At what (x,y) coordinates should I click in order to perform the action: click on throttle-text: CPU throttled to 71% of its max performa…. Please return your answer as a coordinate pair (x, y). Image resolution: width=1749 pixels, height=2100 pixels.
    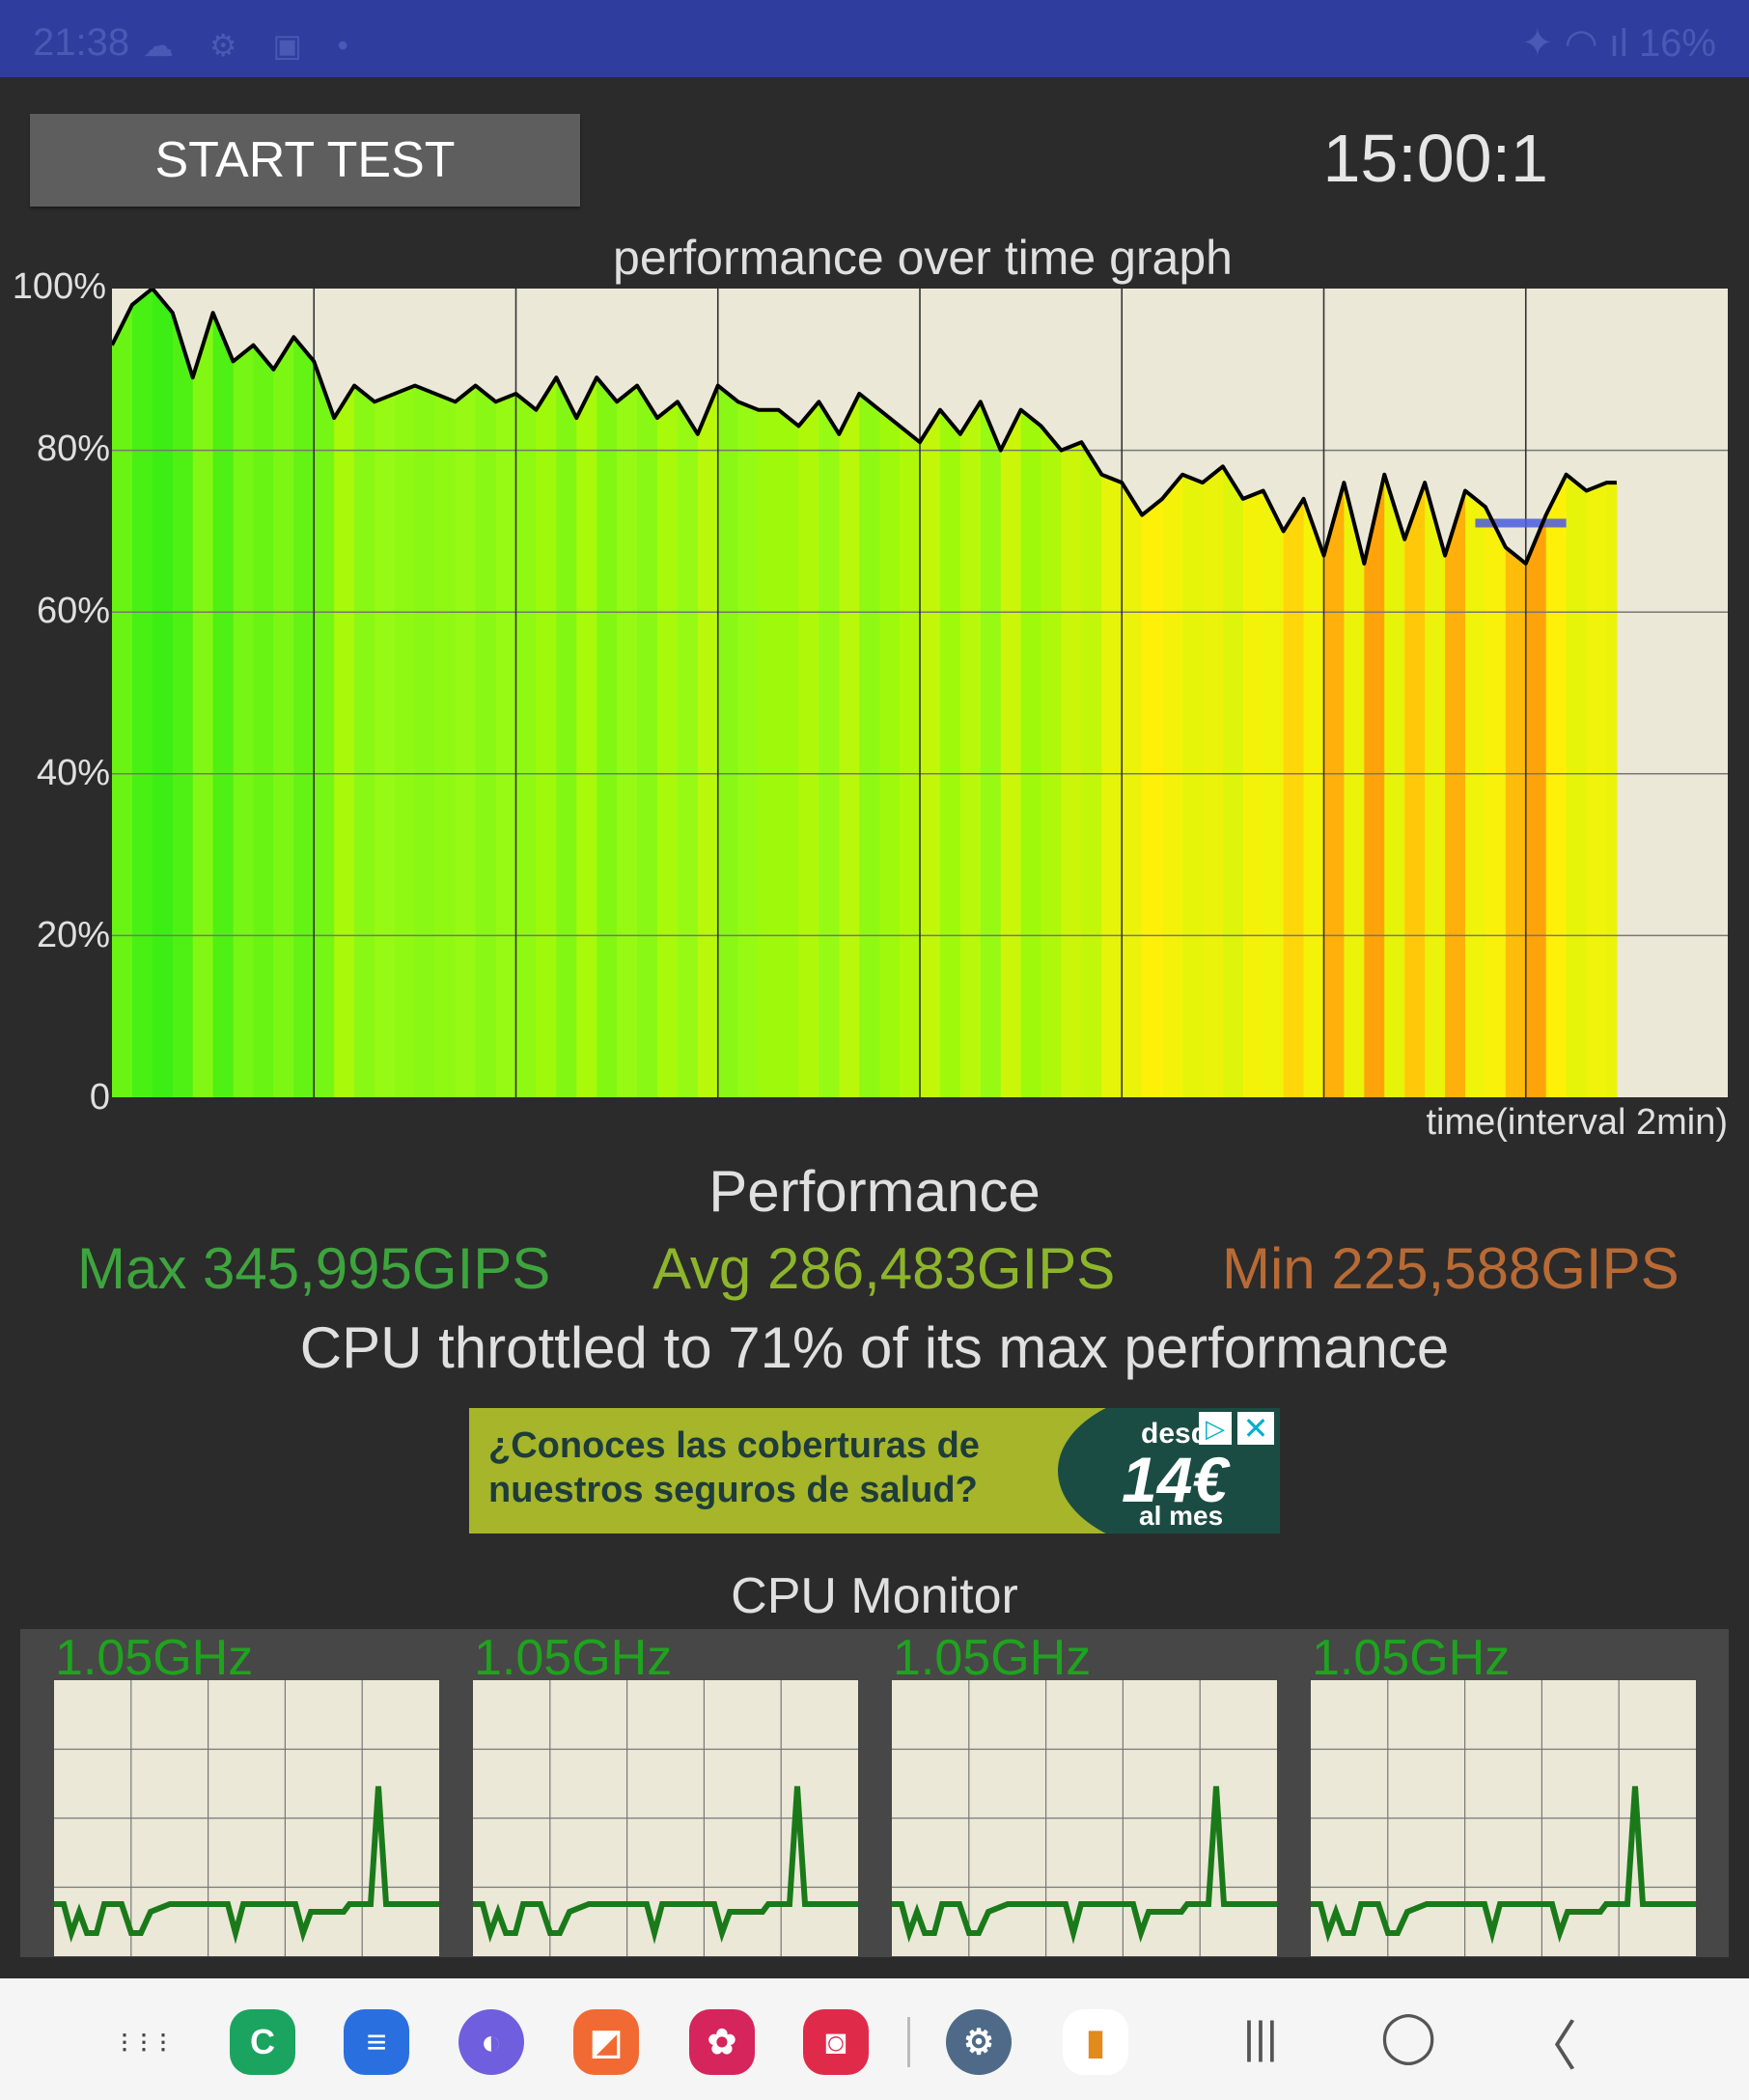
    Looking at the image, I should click on (875, 1347).